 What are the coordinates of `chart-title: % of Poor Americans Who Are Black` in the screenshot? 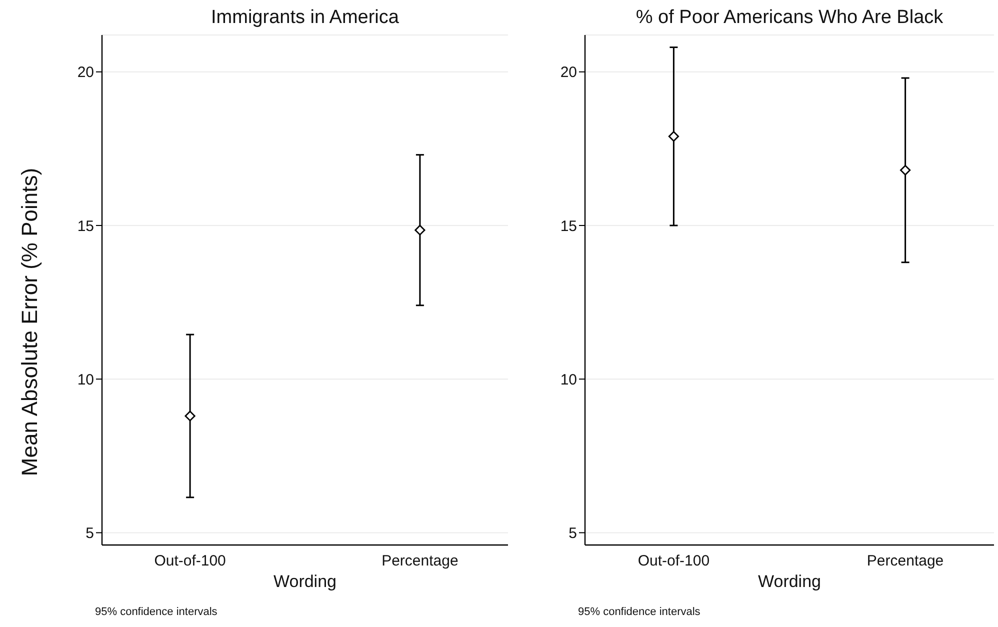 It's located at (789, 18).